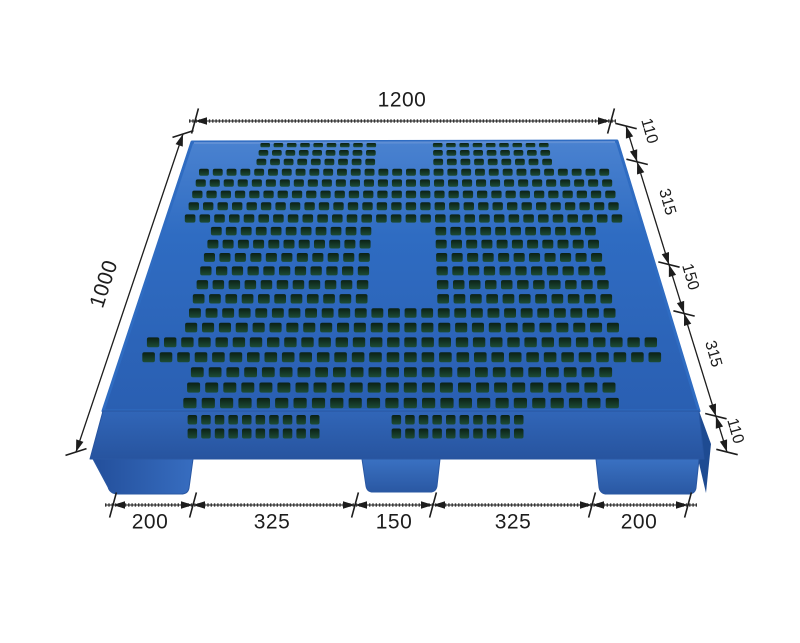  I want to click on pallet-foot-right, so click(647, 476).